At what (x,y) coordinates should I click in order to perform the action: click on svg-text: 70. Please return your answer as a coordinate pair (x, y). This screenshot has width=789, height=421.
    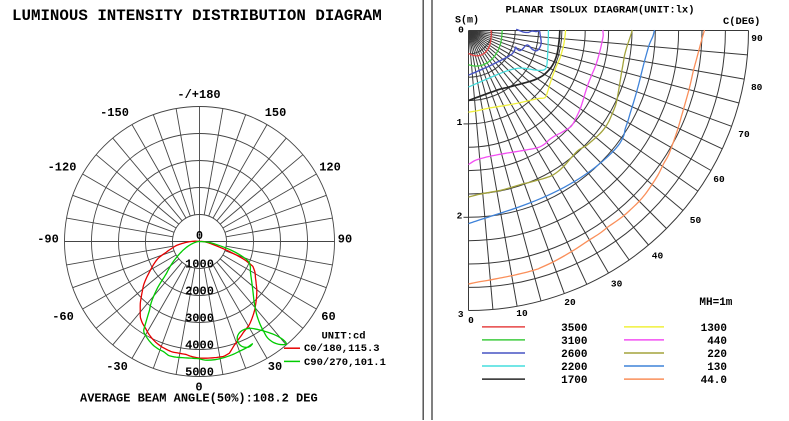
    Looking at the image, I should click on (744, 134).